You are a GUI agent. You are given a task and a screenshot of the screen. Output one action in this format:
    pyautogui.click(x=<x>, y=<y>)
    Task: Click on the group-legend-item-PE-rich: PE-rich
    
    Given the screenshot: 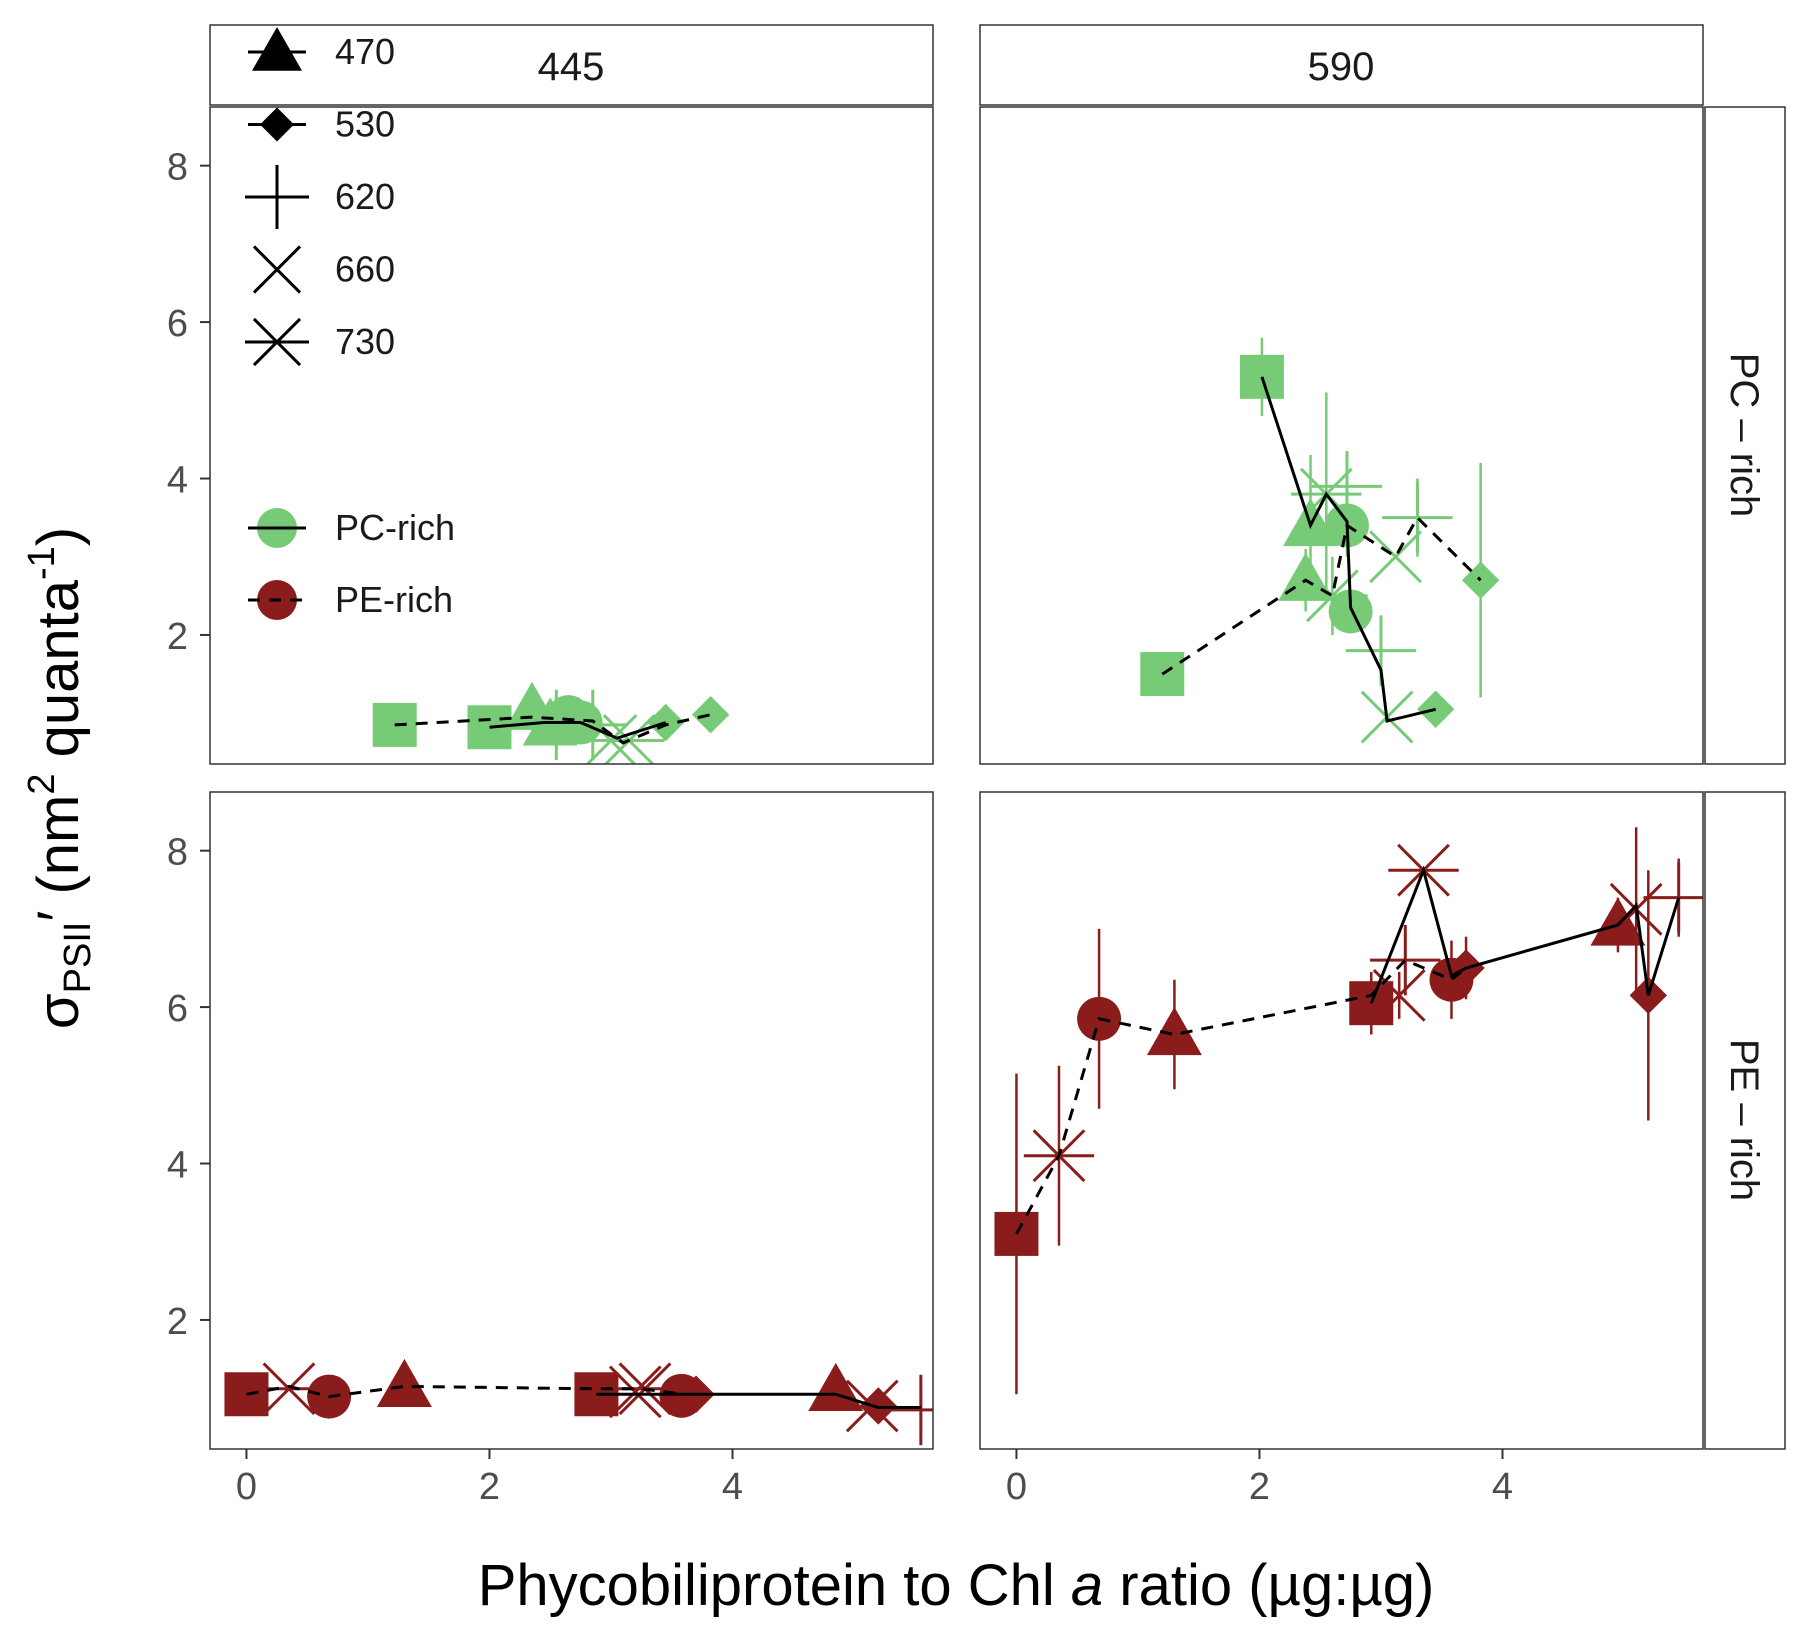 What is the action you would take?
    pyautogui.click(x=350, y=599)
    